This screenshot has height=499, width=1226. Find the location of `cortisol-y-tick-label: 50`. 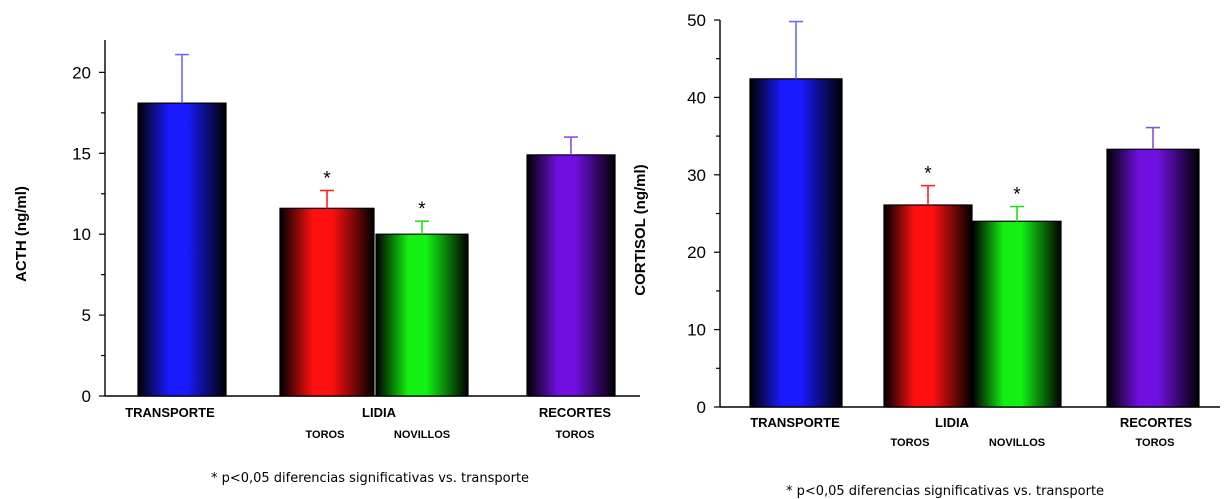

cortisol-y-tick-label: 50 is located at coordinates (696, 20).